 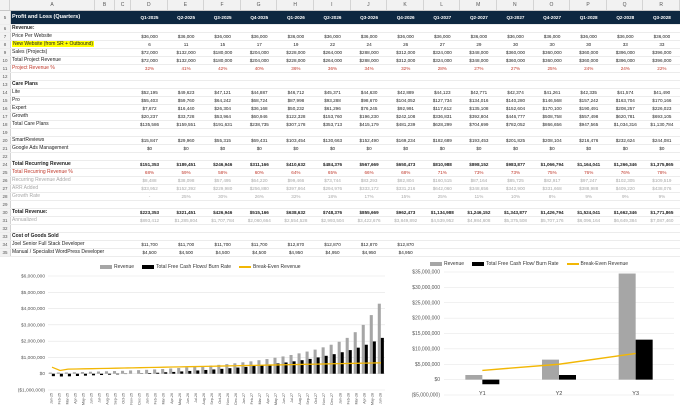 What do you see at coordinates (5, 36) in the screenshot?
I see `row-number: 7` at bounding box center [5, 36].